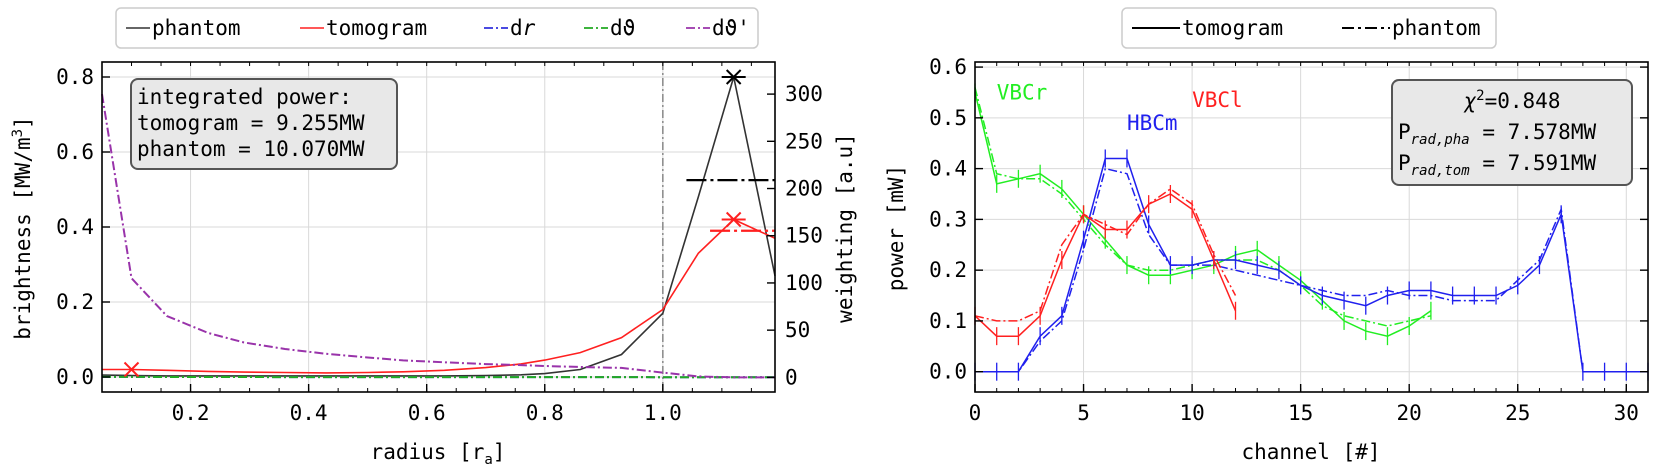 Image resolution: width=1656 pixels, height=473 pixels. What do you see at coordinates (523, 28) in the screenshot?
I see `legend-dr: dr` at bounding box center [523, 28].